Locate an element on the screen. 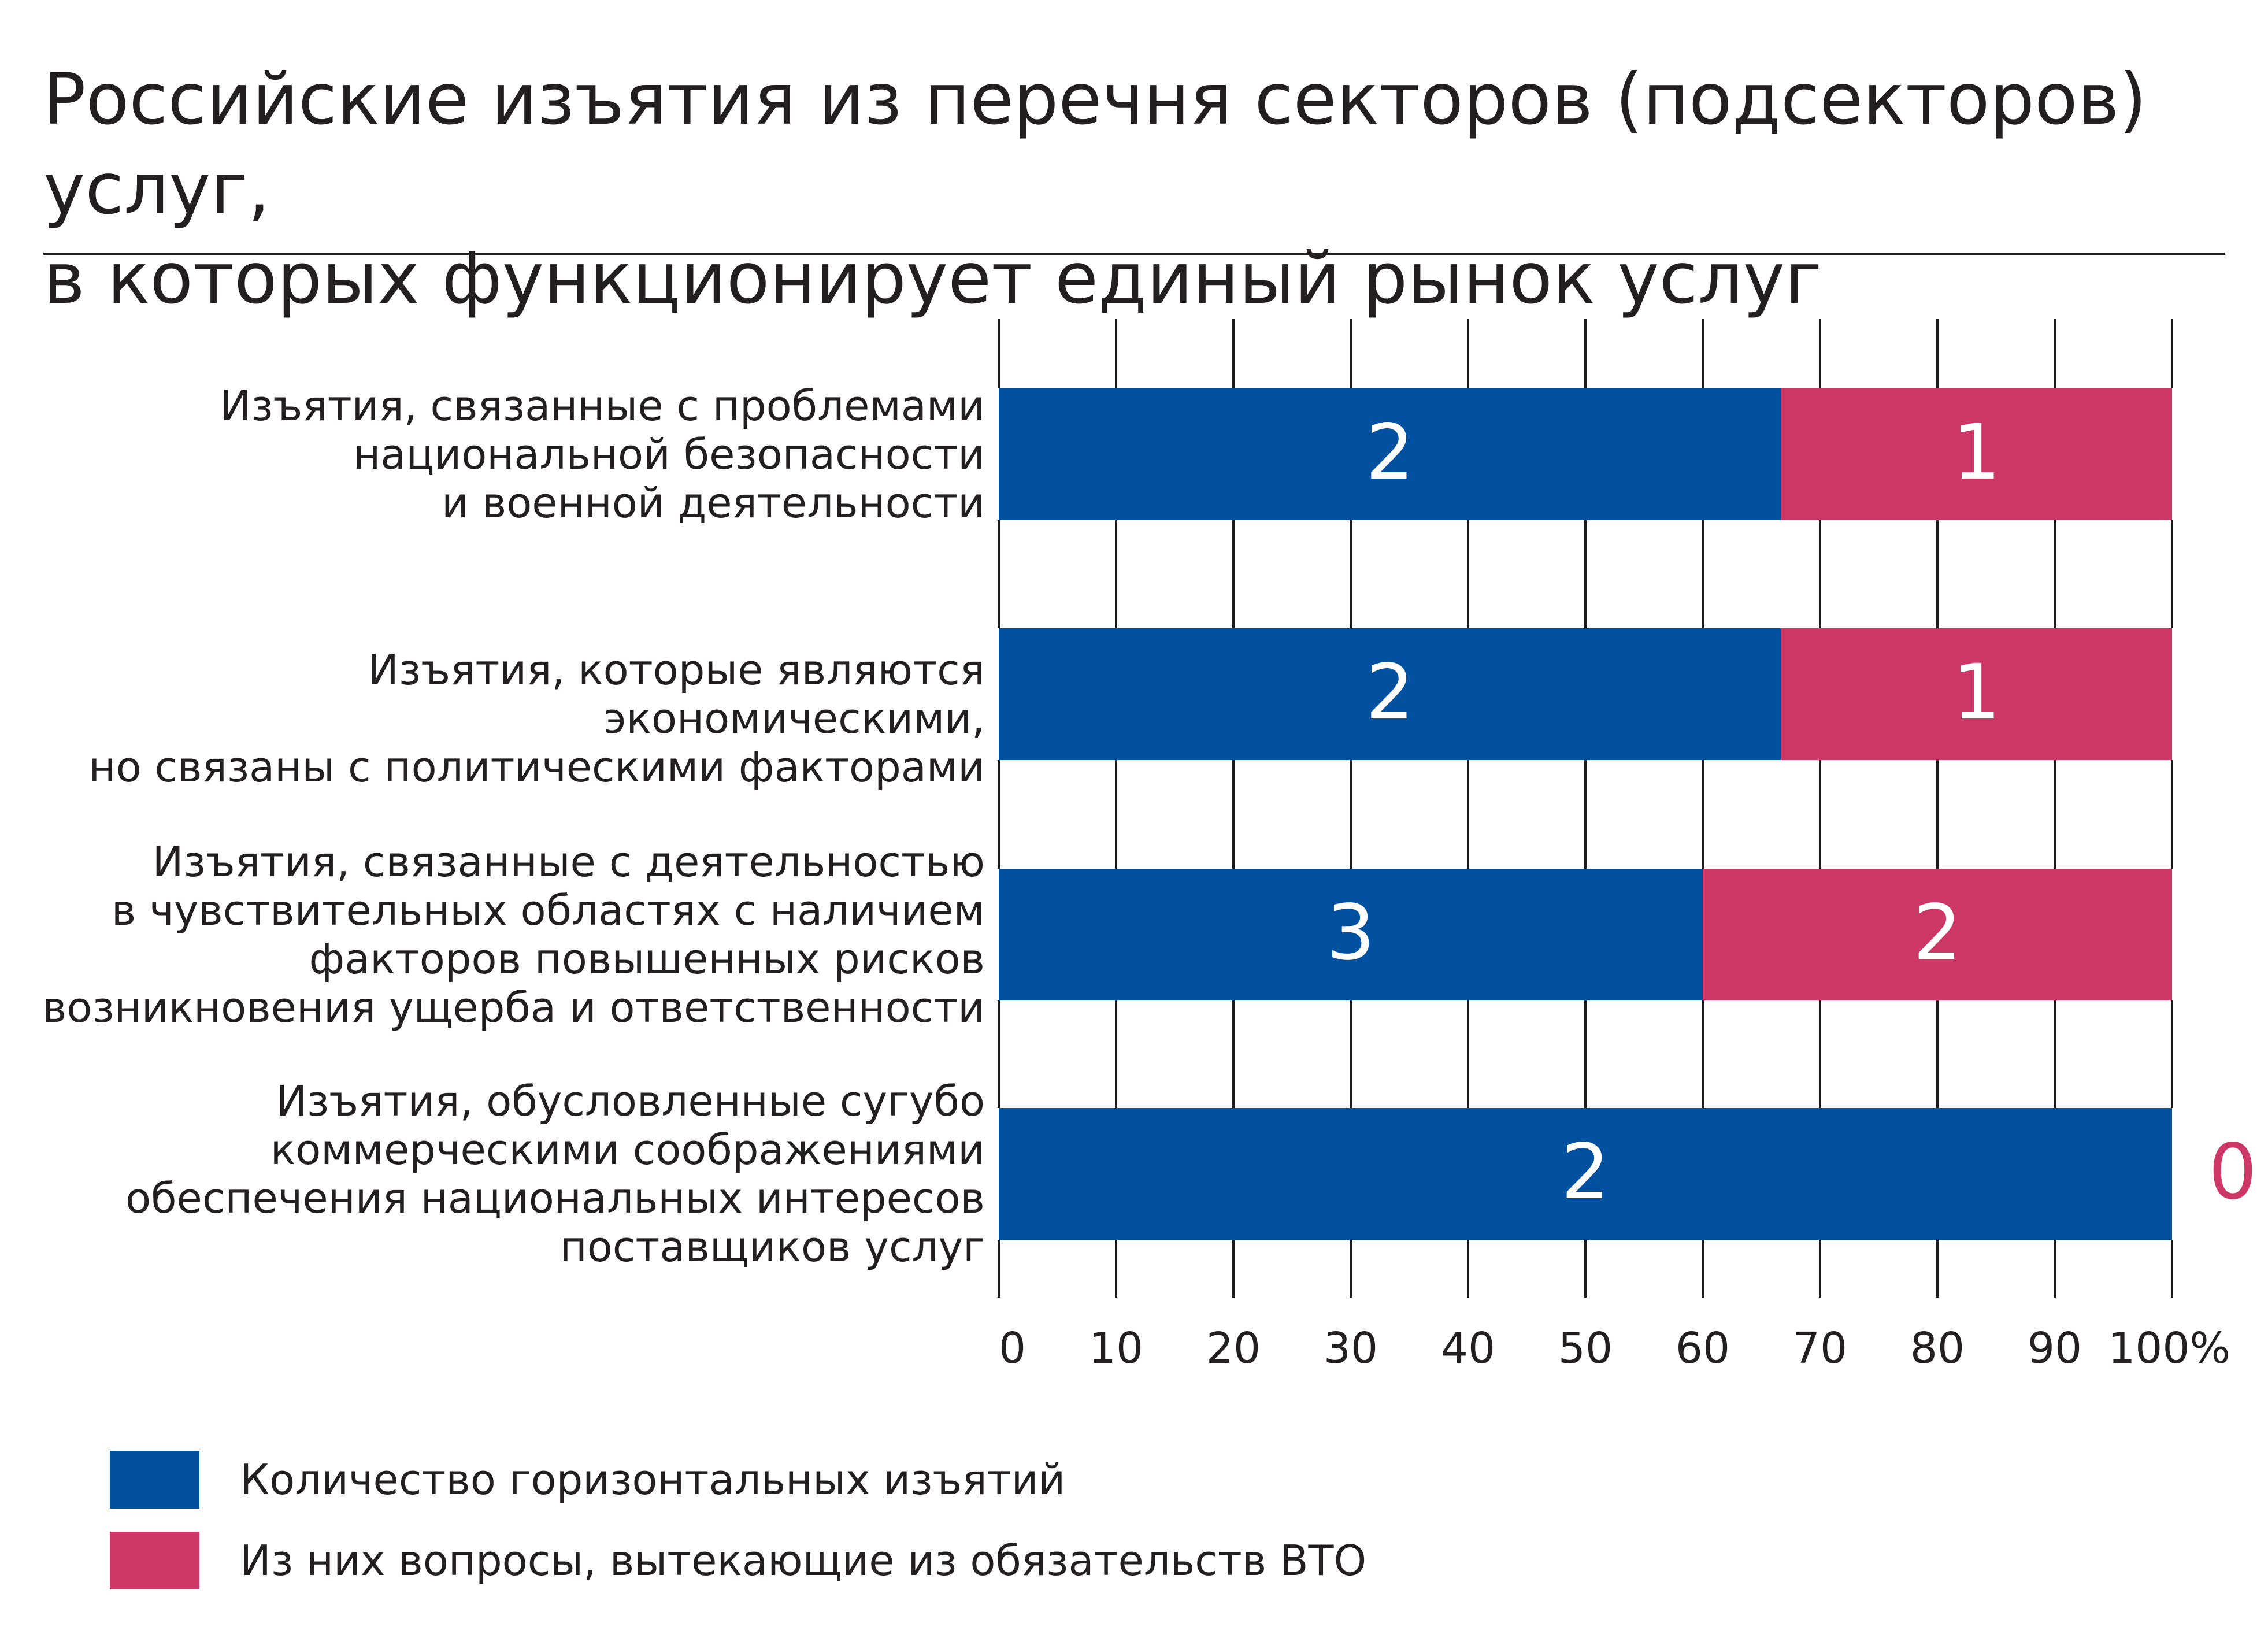 The width and height of the screenshot is (2268, 1649). legend-item-horizontal-exemptions: Количество горизонтальных изъятий is located at coordinates (587, 1480).